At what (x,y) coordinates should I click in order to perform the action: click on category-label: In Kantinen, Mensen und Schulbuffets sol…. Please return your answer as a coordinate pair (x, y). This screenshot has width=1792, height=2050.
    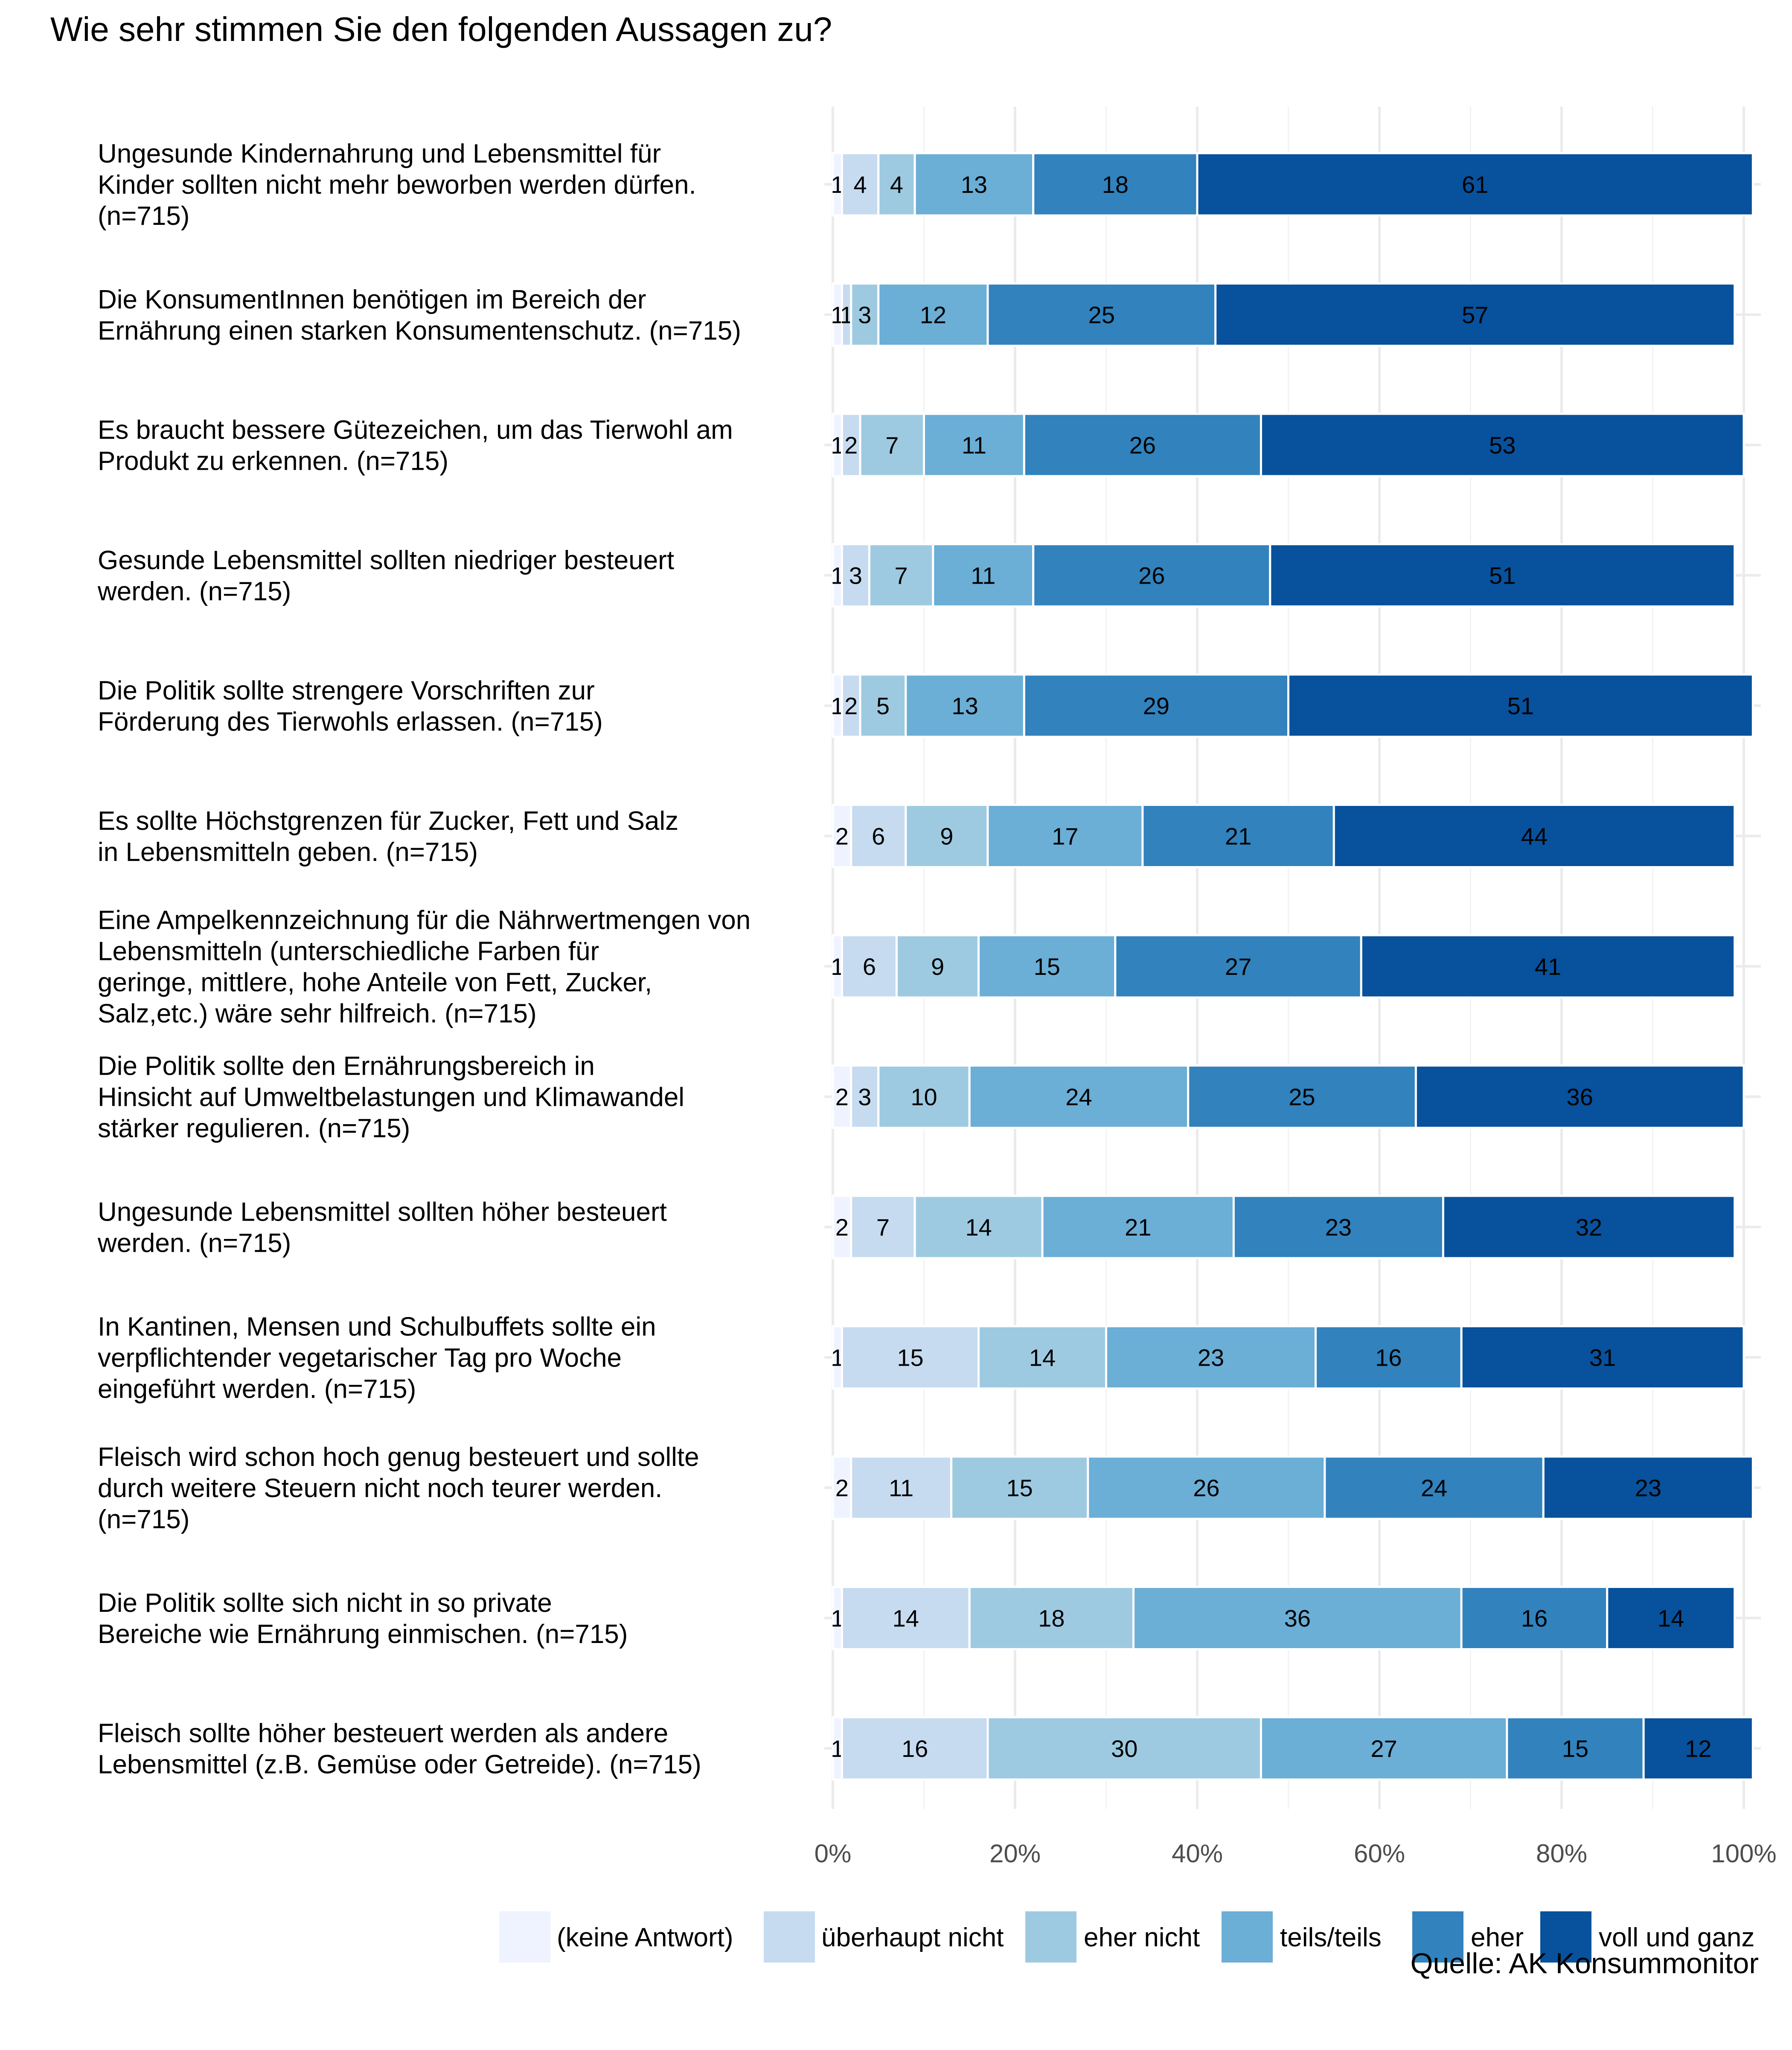
    Looking at the image, I should click on (377, 1358).